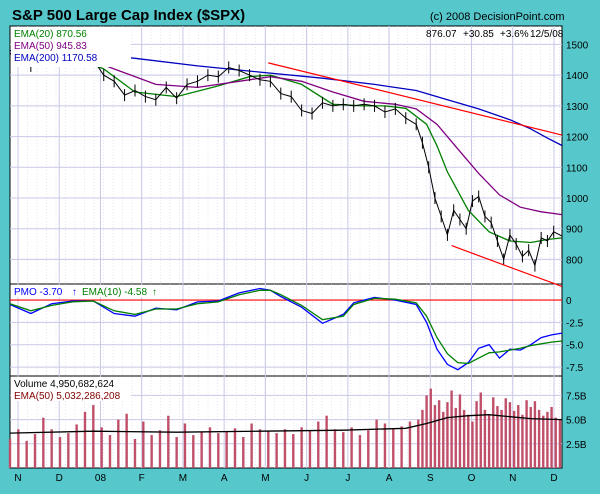  Describe the element at coordinates (74, 292) in the screenshot. I see `pmo-up-arrow-icon: ↑` at that location.